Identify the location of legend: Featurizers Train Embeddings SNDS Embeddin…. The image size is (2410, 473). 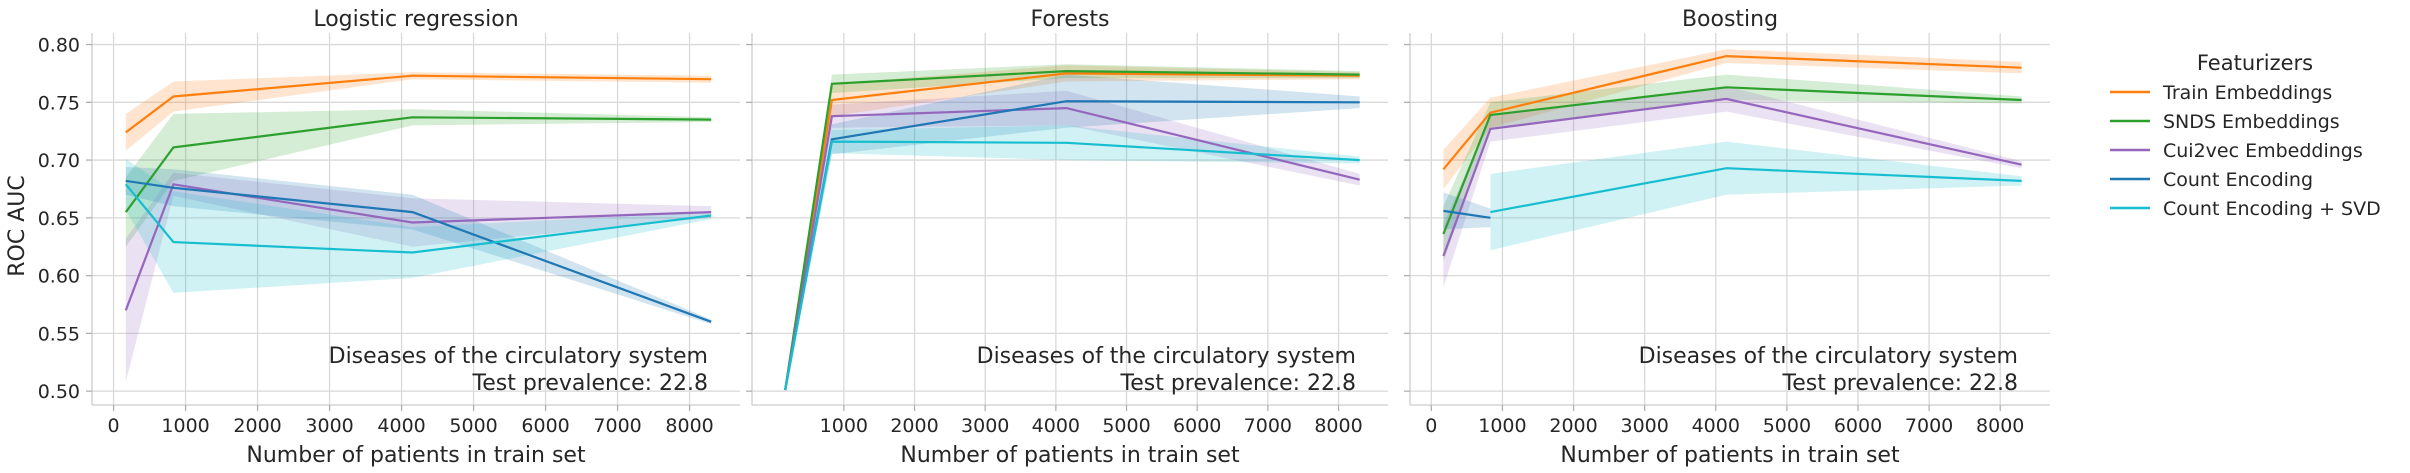
(2245, 135).